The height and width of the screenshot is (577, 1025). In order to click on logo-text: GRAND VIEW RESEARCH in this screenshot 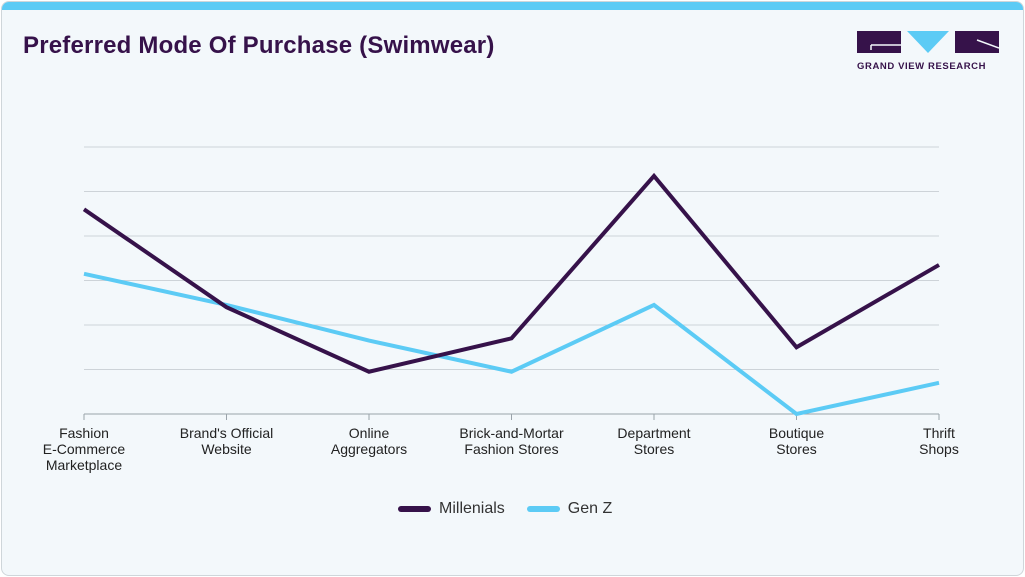, I will do `click(922, 66)`.